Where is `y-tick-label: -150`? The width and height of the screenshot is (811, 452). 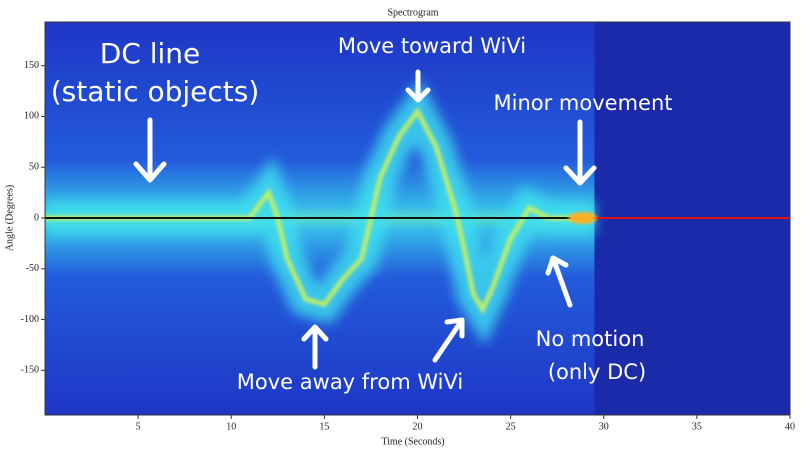 y-tick-label: -150 is located at coordinates (30, 370).